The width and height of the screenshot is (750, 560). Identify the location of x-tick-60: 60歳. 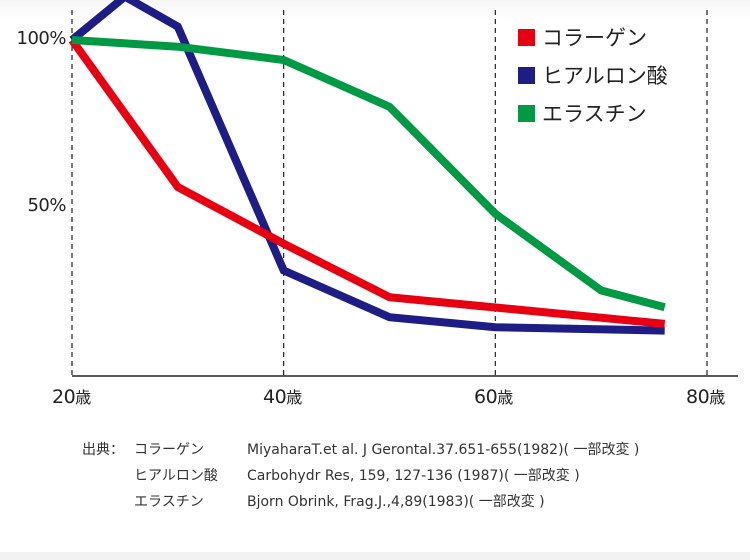
(493, 396).